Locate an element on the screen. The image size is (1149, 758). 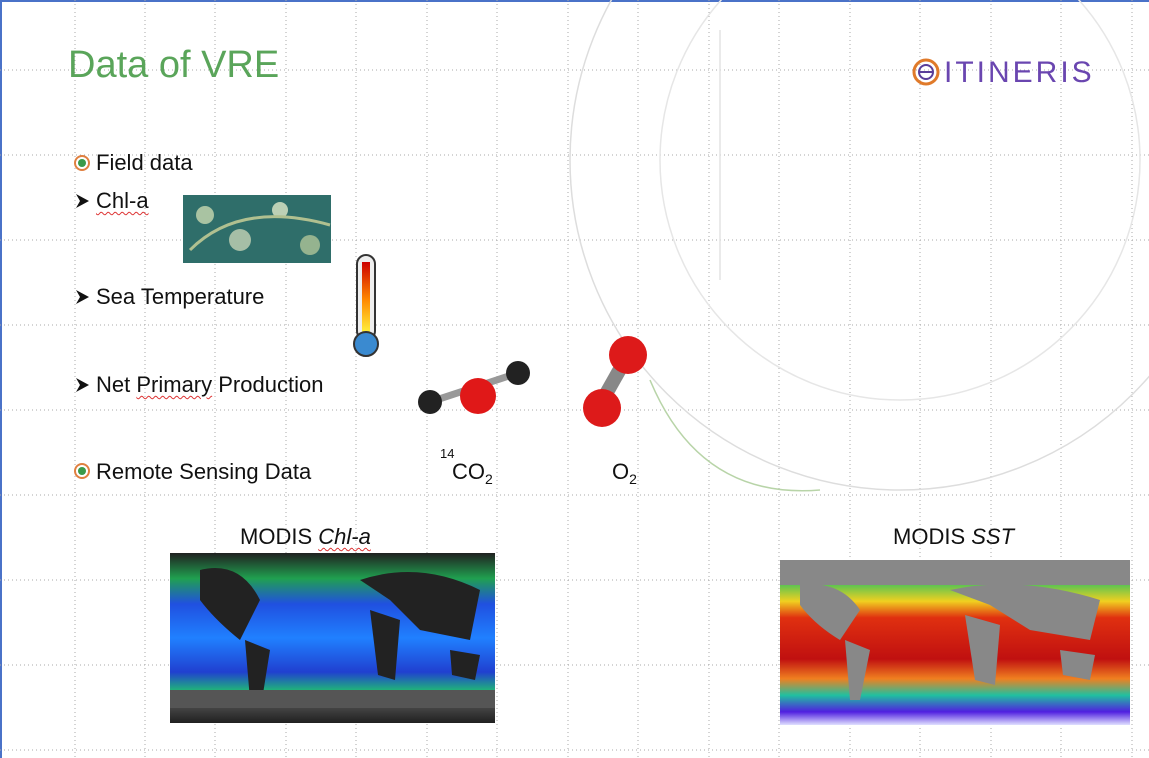
bullet-text: Remote Sensing Data is located at coordinates (204, 471).